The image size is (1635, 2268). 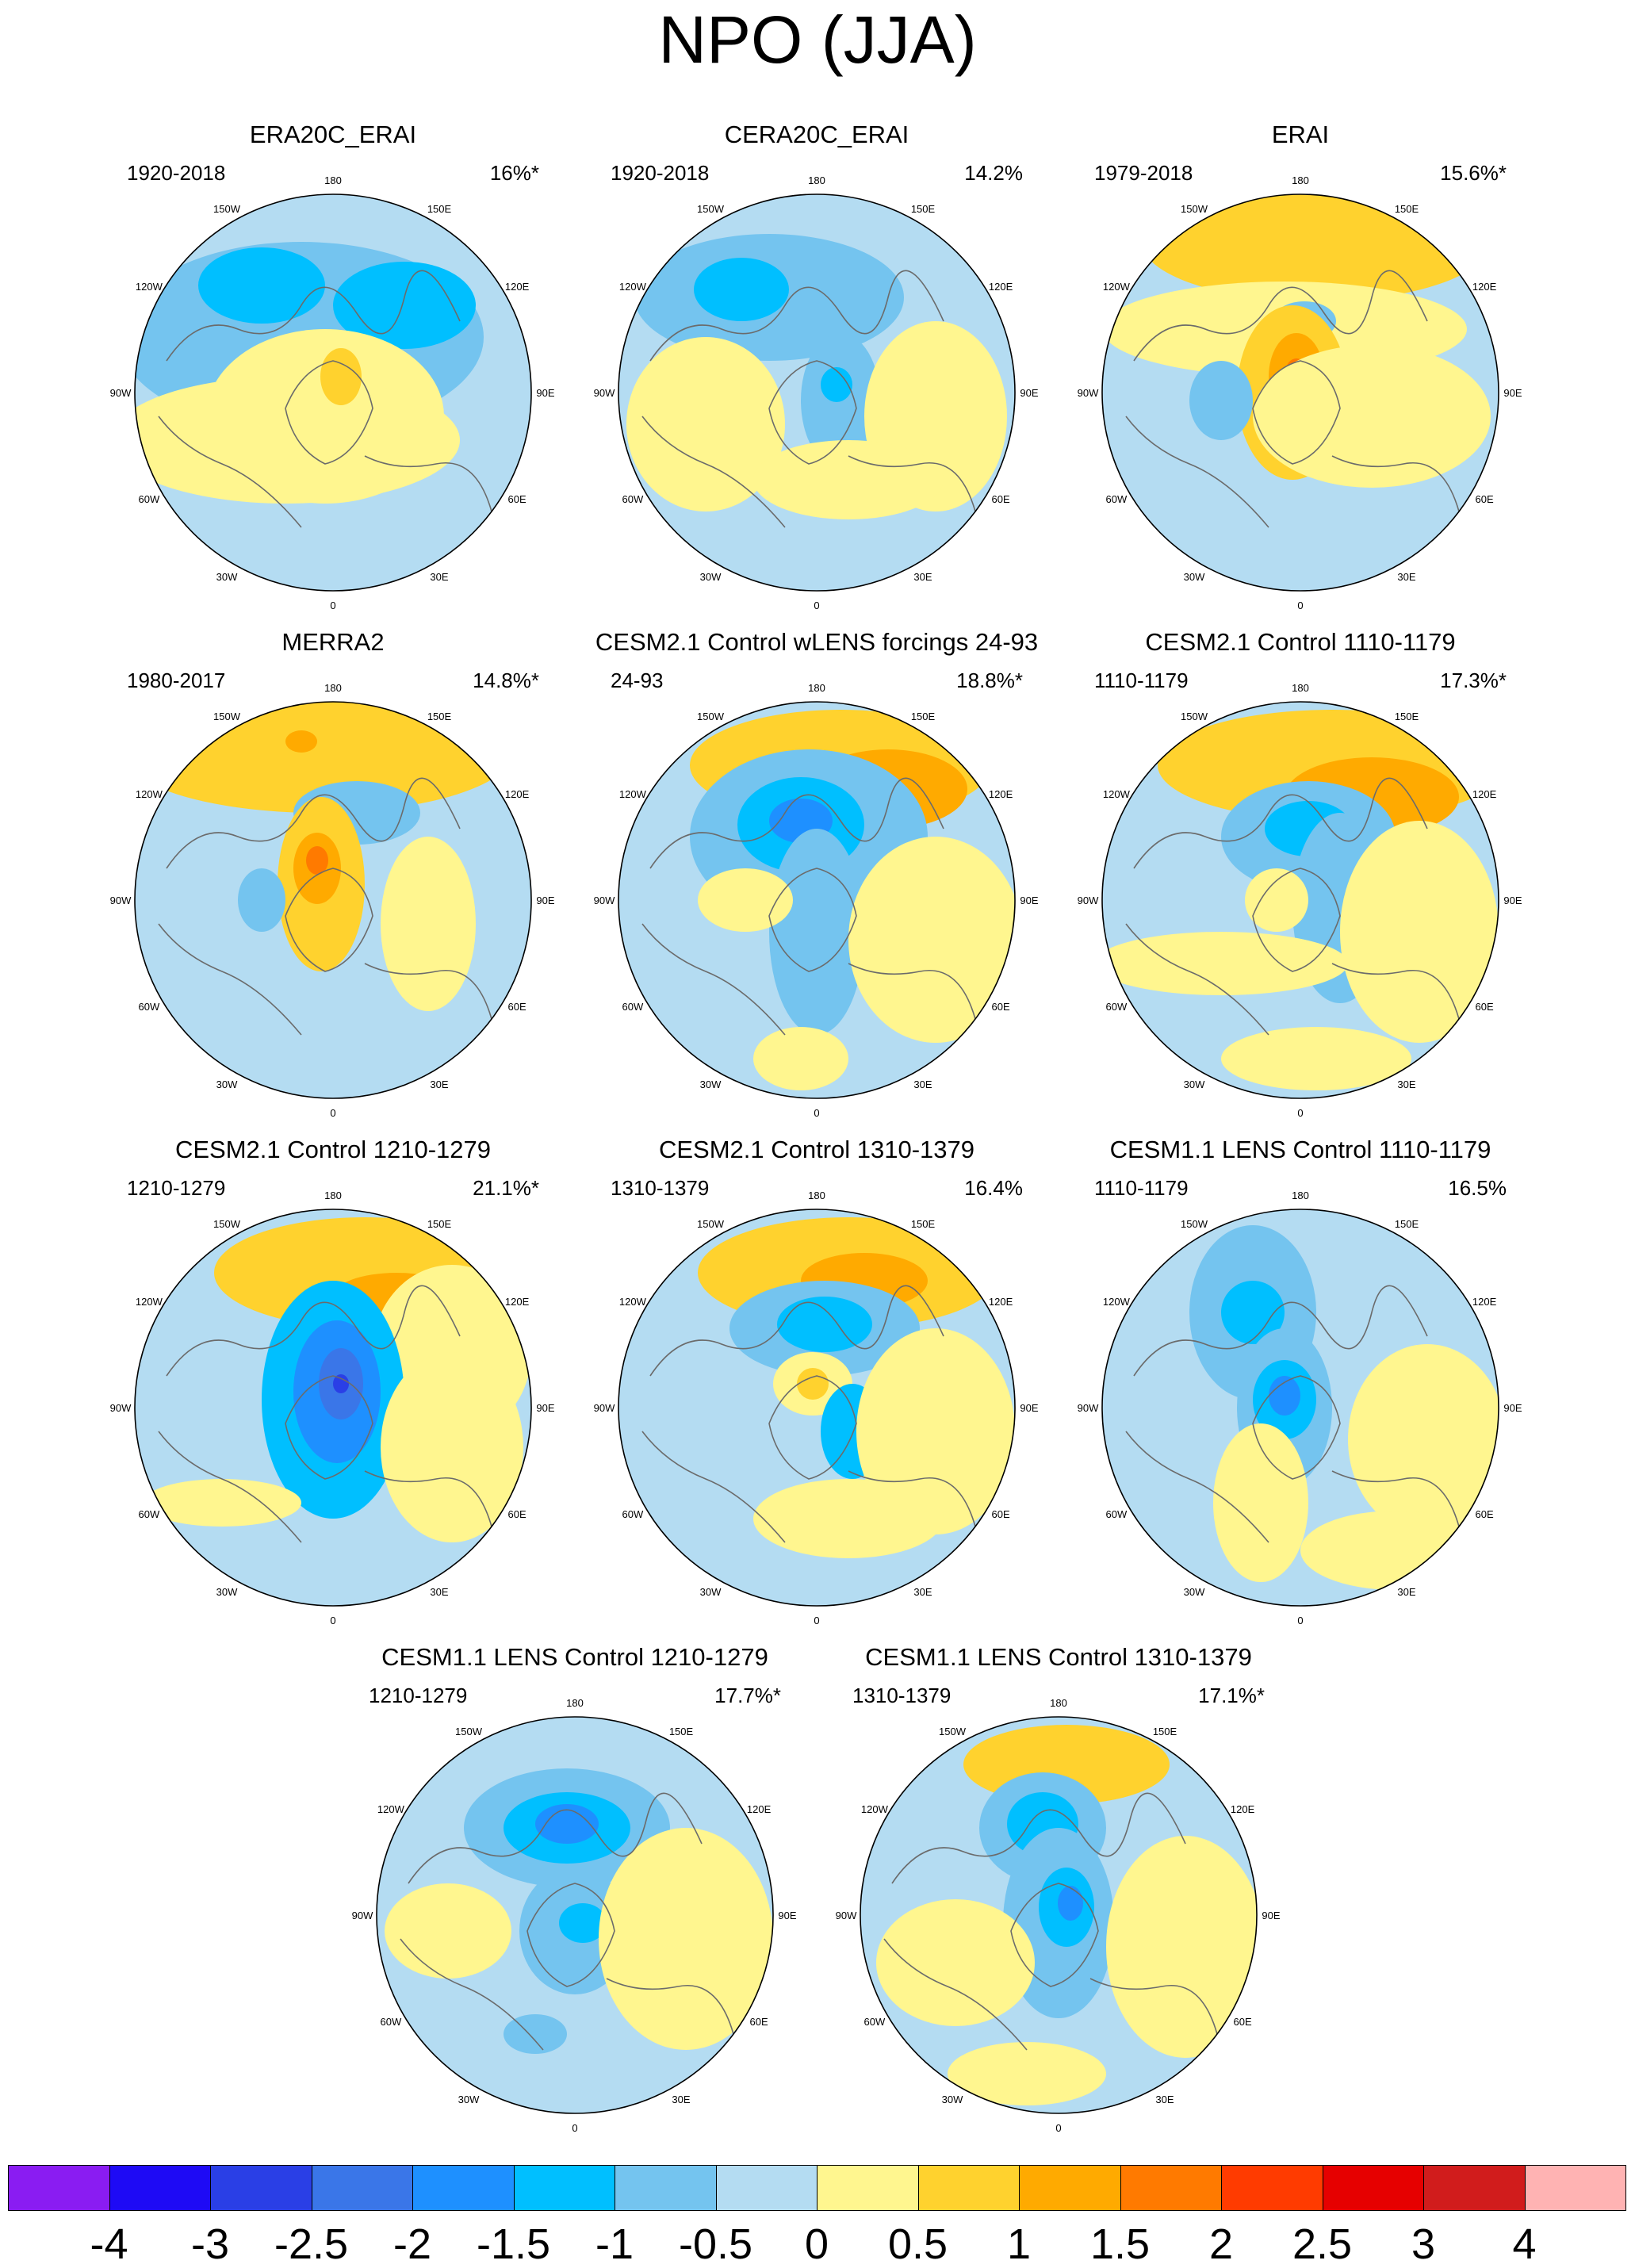 I want to click on figure-title: NPO (JJA), so click(x=817, y=39).